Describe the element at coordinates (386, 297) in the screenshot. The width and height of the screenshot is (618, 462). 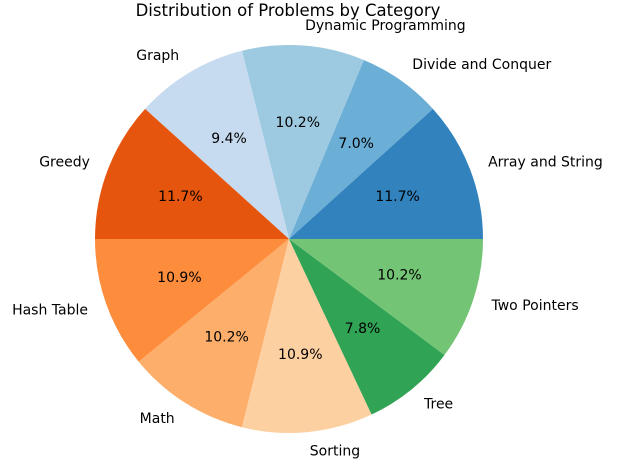
I see `pie-slice-two-pointers` at that location.